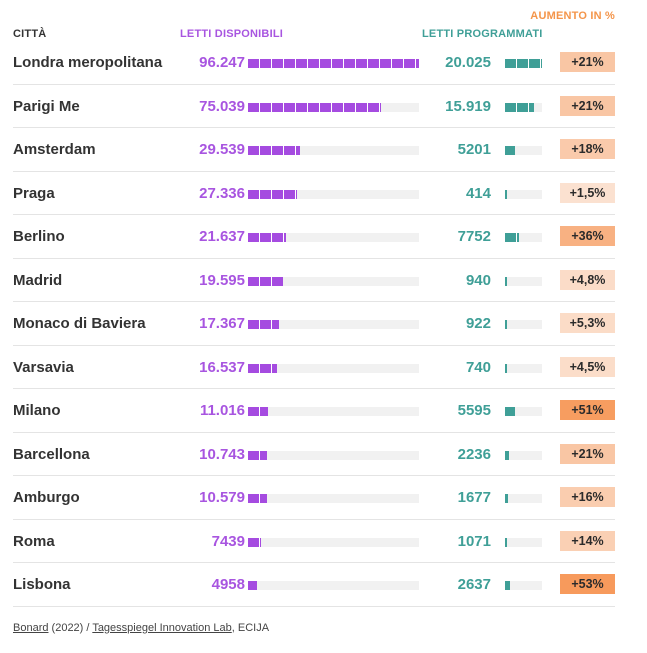 Image resolution: width=647 pixels, height=653 pixels. Describe the element at coordinates (587, 497) in the screenshot. I see `increase-badge: +16%` at that location.